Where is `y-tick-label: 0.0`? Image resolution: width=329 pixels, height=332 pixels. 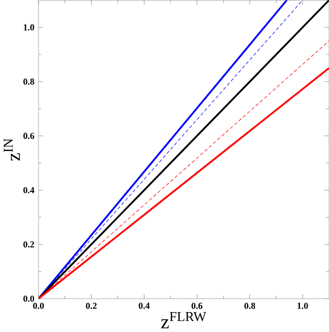 y-tick-label: 0.0 is located at coordinates (28, 299).